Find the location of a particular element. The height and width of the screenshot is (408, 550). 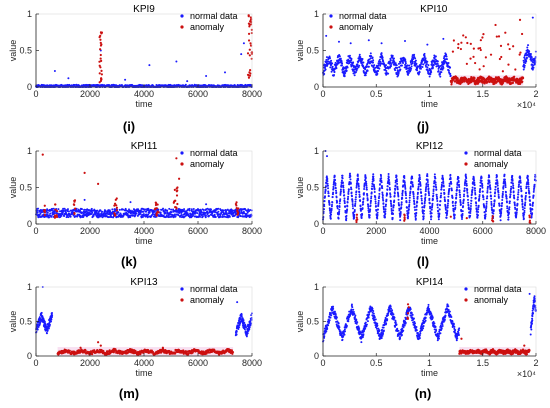

y-tick-label: 0.5 is located at coordinates (25, 51).